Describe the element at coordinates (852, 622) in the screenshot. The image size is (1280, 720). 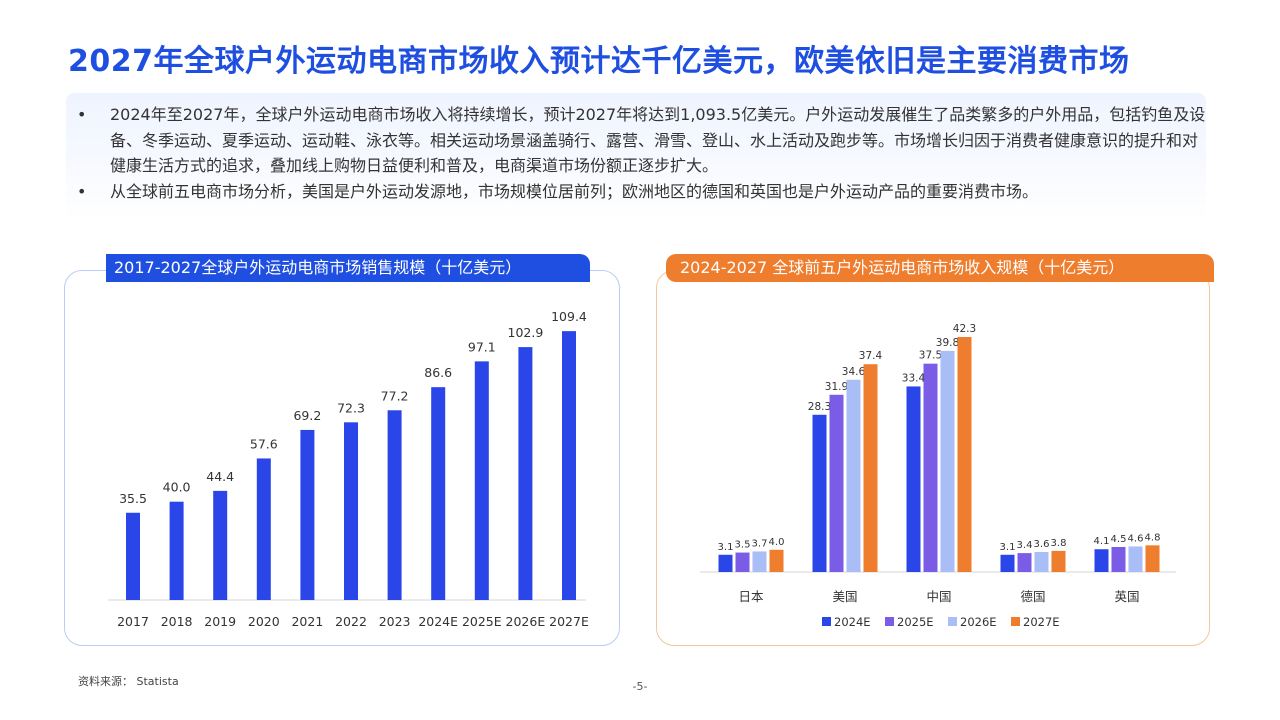
I see `legend-label: 2024E` at that location.